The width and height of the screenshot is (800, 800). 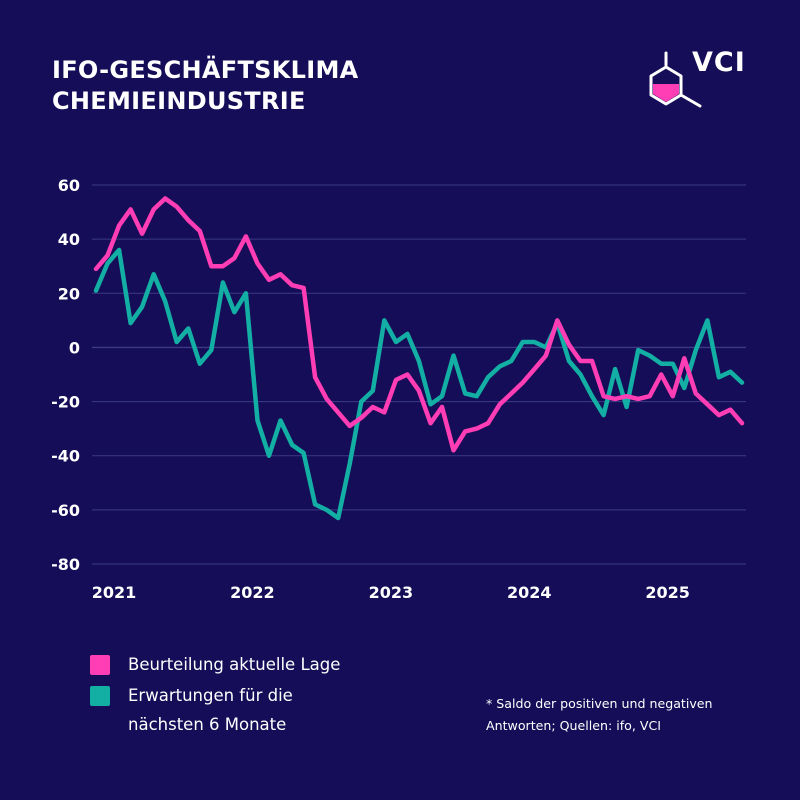 What do you see at coordinates (74, 347) in the screenshot?
I see `y-tick-label: 0` at bounding box center [74, 347].